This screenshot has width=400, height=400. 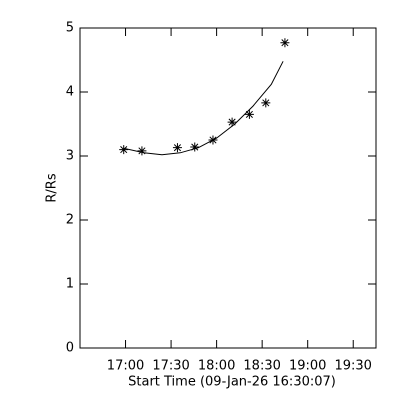 I want to click on x-axis-label: Start Time (09-Jan-26 16:30:07), so click(x=232, y=382).